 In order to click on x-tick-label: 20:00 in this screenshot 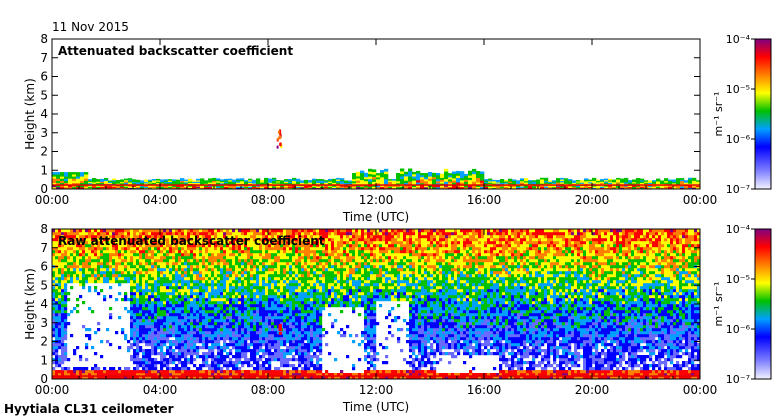, I will do `click(592, 200)`.